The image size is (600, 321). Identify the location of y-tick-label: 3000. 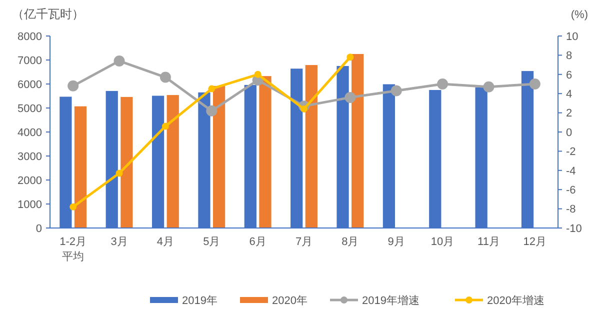
(30, 156).